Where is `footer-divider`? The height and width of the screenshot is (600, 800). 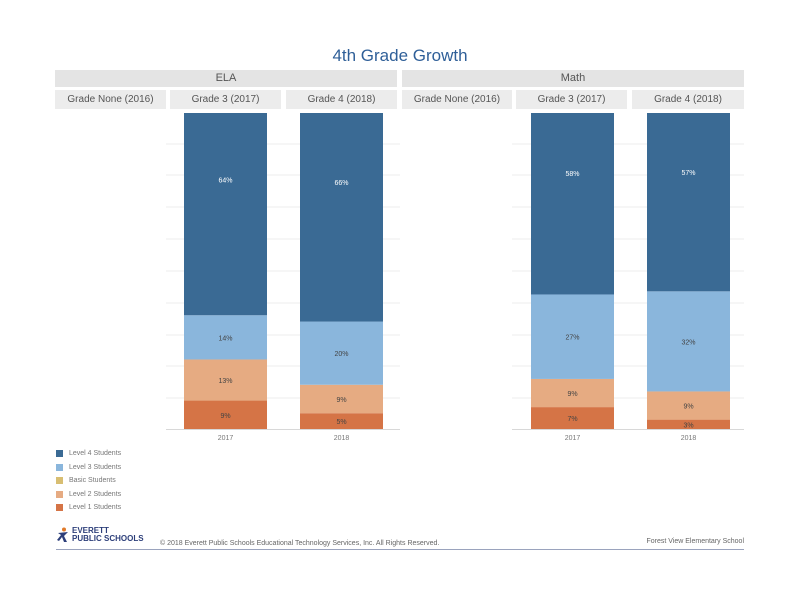 footer-divider is located at coordinates (400, 549).